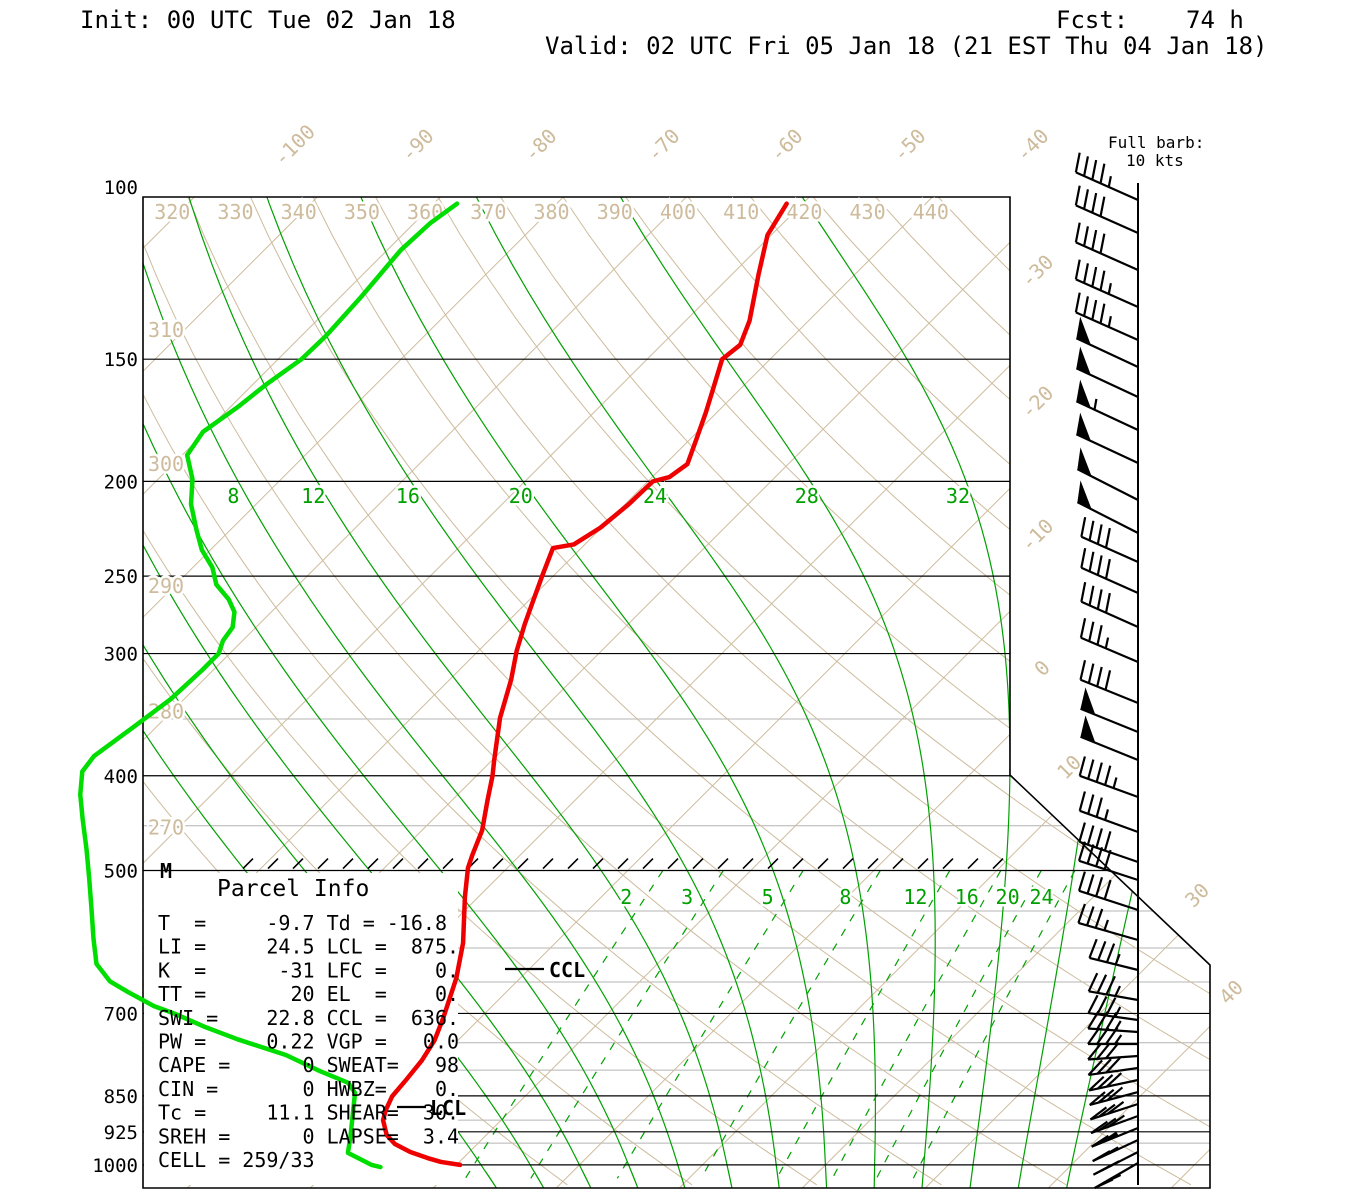 The image size is (1350, 1200). What do you see at coordinates (293, 889) in the screenshot?
I see `svg-text: Parcel Info` at bounding box center [293, 889].